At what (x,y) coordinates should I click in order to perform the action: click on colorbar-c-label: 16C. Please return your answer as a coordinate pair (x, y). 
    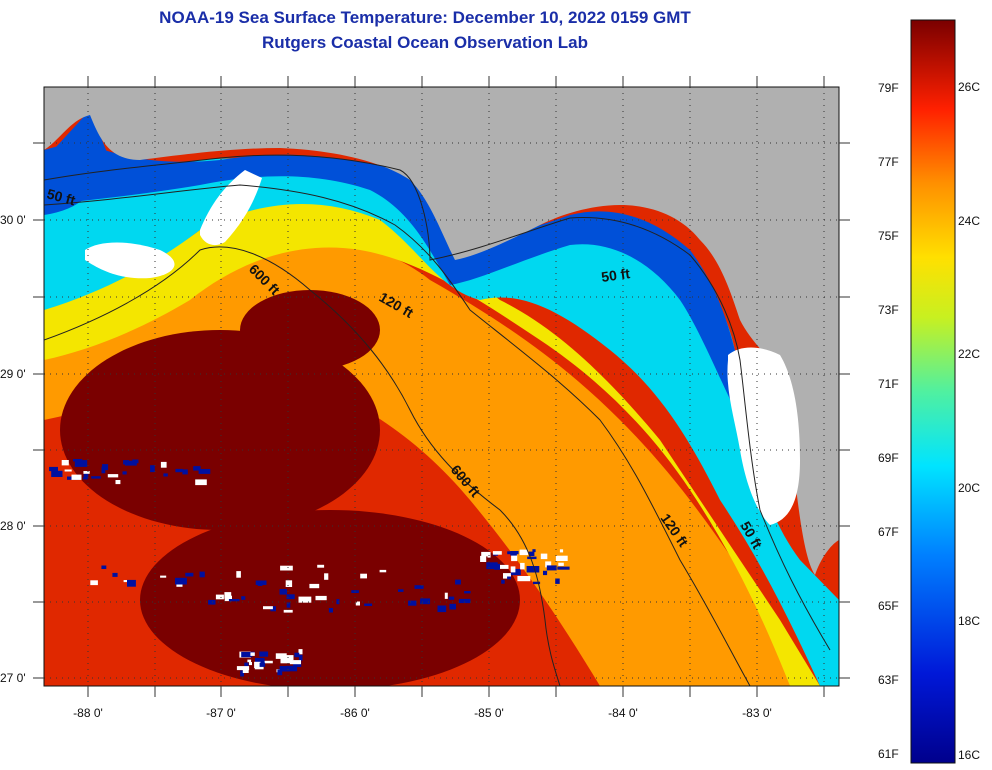
    Looking at the image, I should click on (969, 755).